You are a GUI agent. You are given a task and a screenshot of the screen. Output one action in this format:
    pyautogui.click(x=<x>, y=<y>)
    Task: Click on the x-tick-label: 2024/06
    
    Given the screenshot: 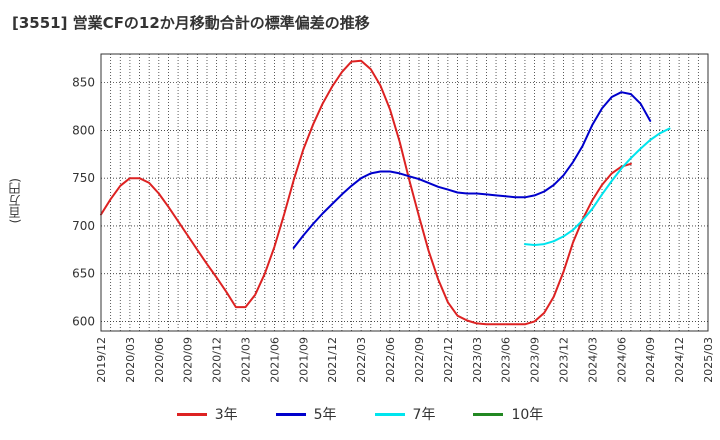 What is the action you would take?
    pyautogui.click(x=621, y=360)
    